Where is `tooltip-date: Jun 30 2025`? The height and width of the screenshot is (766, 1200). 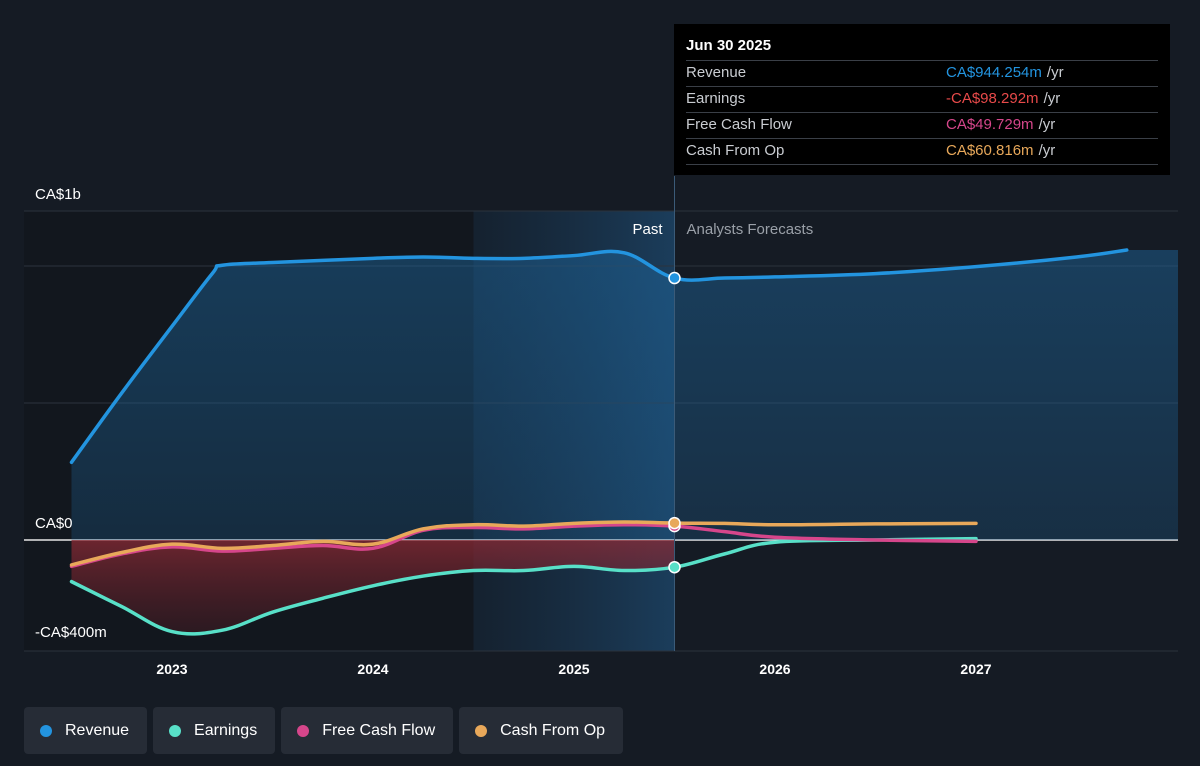 tooltip-date: Jun 30 2025 is located at coordinates (729, 45).